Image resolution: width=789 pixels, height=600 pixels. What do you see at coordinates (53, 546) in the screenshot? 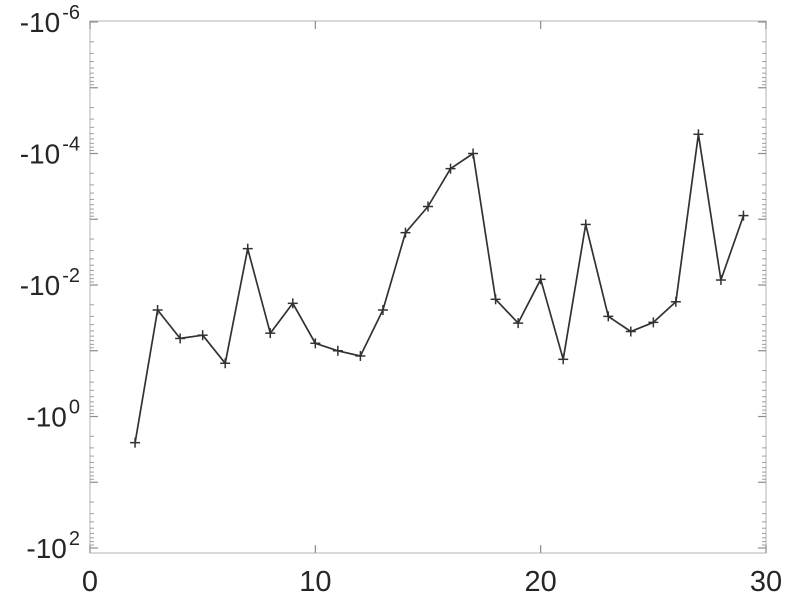
I see `y-tick-label: -10 2` at bounding box center [53, 546].